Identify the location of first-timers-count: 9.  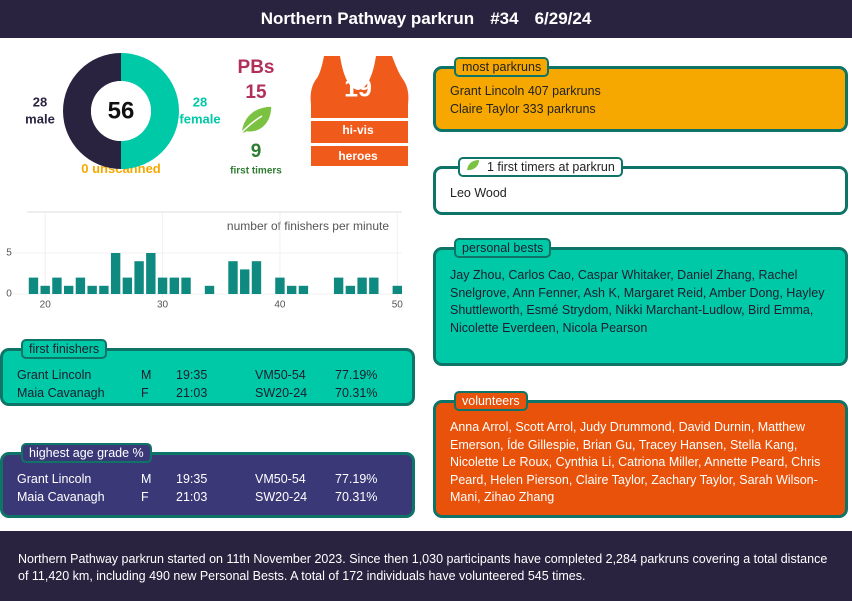
(256, 151).